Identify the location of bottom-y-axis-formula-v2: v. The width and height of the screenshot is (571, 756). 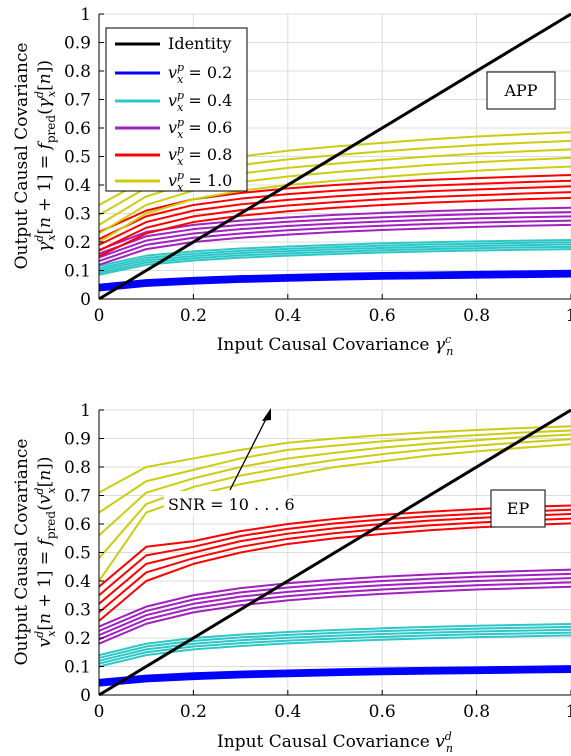
(45, 499).